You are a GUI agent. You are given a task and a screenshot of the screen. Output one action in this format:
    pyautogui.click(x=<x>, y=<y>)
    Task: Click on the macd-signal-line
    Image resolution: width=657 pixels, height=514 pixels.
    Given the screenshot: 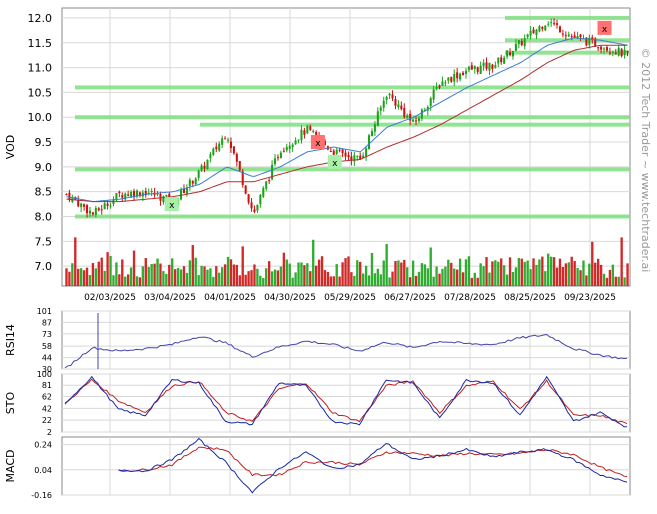 What is the action you would take?
    pyautogui.click(x=373, y=461)
    